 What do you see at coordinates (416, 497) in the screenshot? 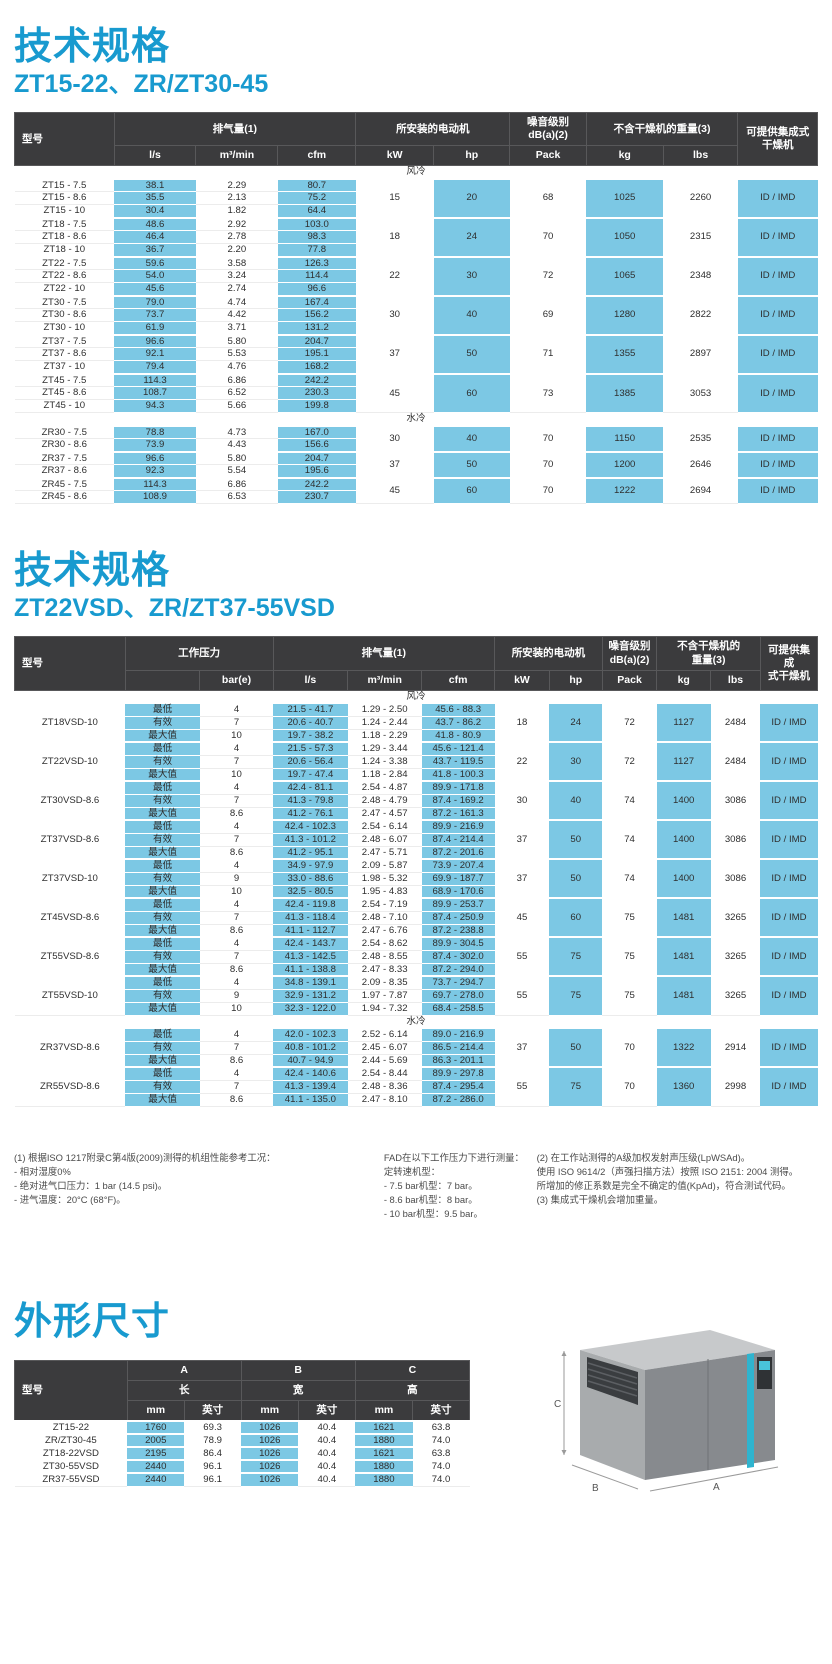
I see `table-row: ZR45 - 8.6 108.9 6.53 230.7` at bounding box center [416, 497].